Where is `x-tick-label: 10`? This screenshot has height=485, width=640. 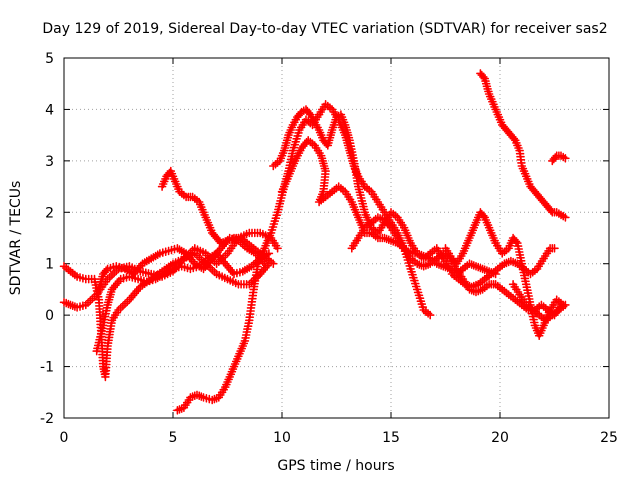 x-tick-label: 10 is located at coordinates (282, 438).